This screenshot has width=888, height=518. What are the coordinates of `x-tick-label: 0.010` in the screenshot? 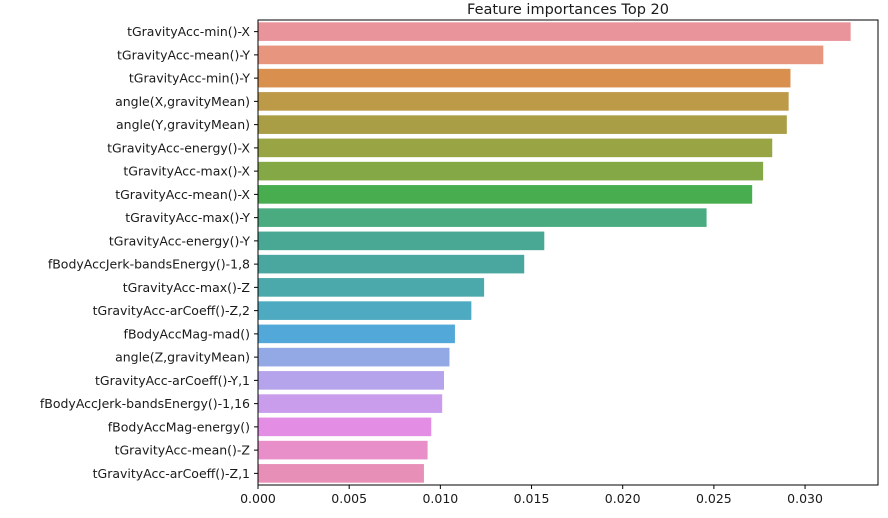 It's located at (440, 498).